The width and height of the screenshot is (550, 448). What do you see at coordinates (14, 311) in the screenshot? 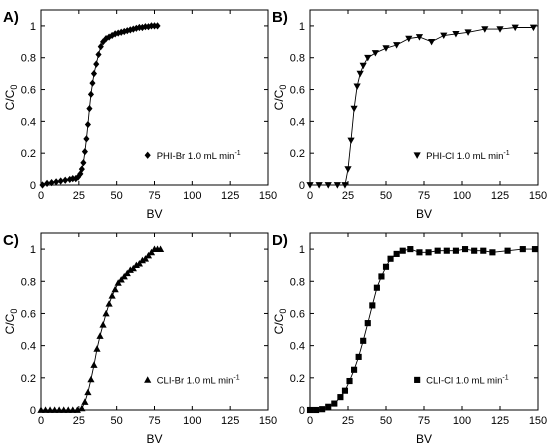
I see `y-axis-title-subscript: 0` at bounding box center [14, 311].